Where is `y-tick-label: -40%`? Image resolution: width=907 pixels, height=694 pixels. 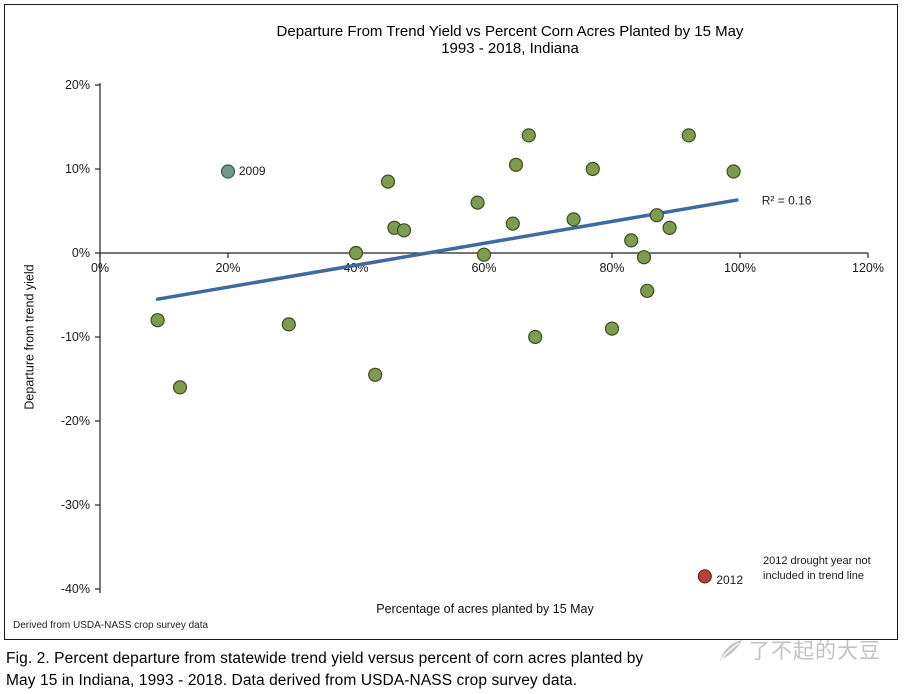
y-tick-label: -40% is located at coordinates (75, 589).